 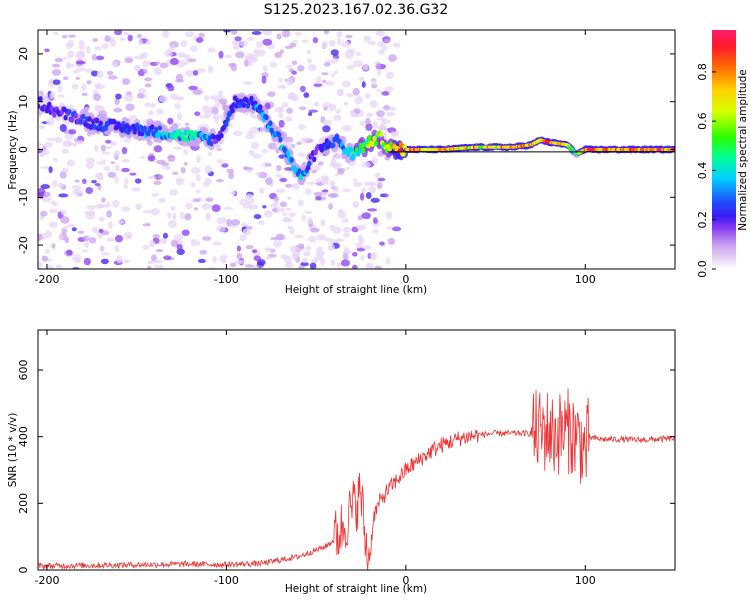 What do you see at coordinates (702, 171) in the screenshot?
I see `colorbar-tick-label: 0.4` at bounding box center [702, 171].